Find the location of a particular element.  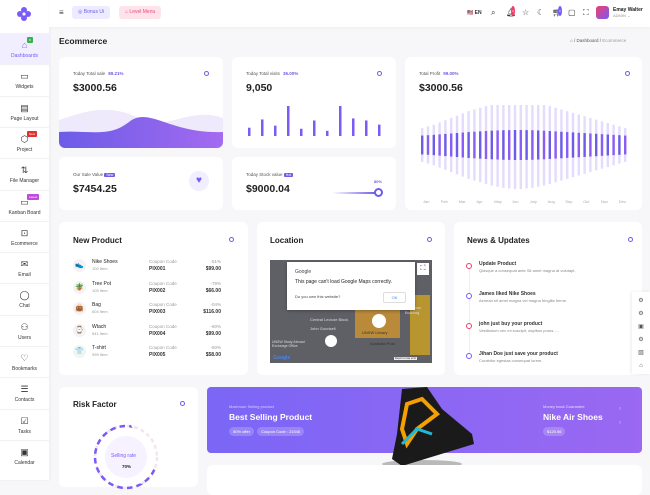

notification-badge: 4 is located at coordinates (513, 11).